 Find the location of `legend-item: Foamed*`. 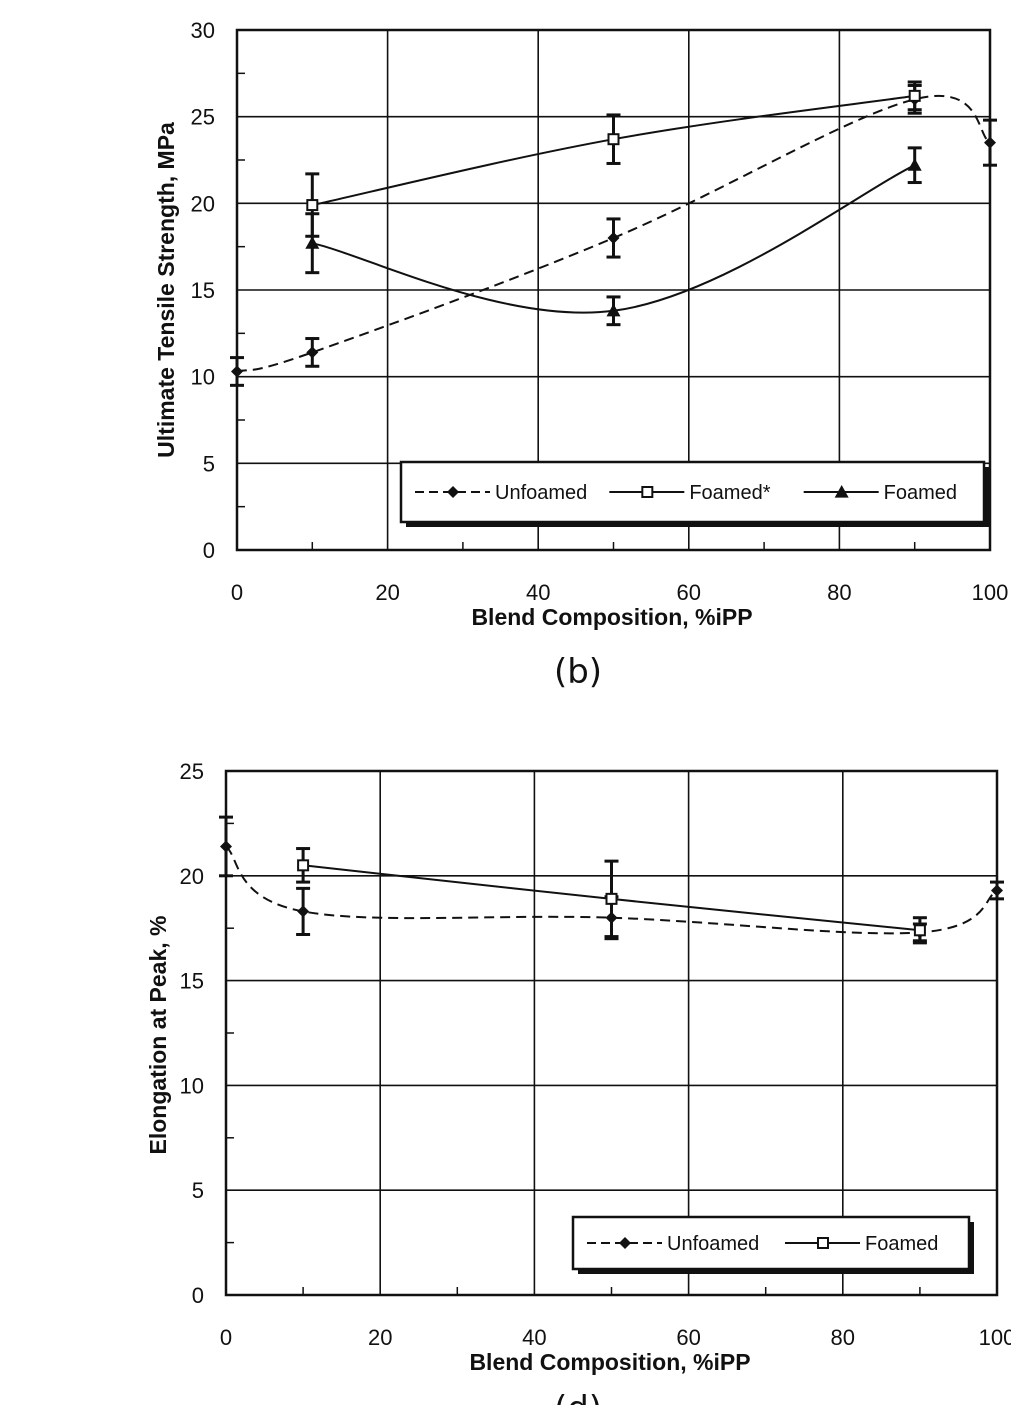

legend-item: Foamed* is located at coordinates (690, 493).